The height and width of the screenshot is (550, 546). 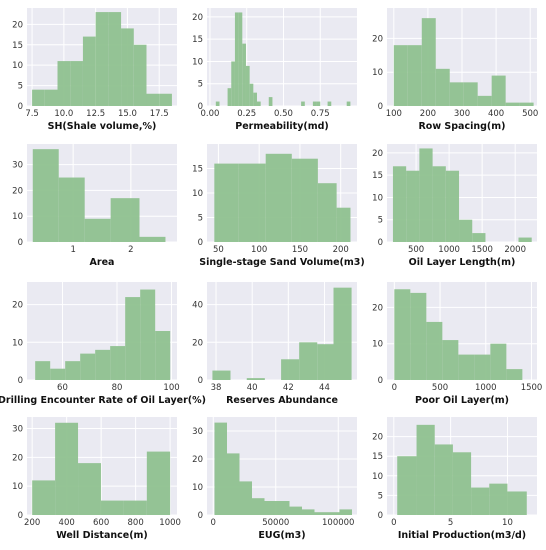 I want to click on x-tick-label: 40, so click(x=252, y=388).